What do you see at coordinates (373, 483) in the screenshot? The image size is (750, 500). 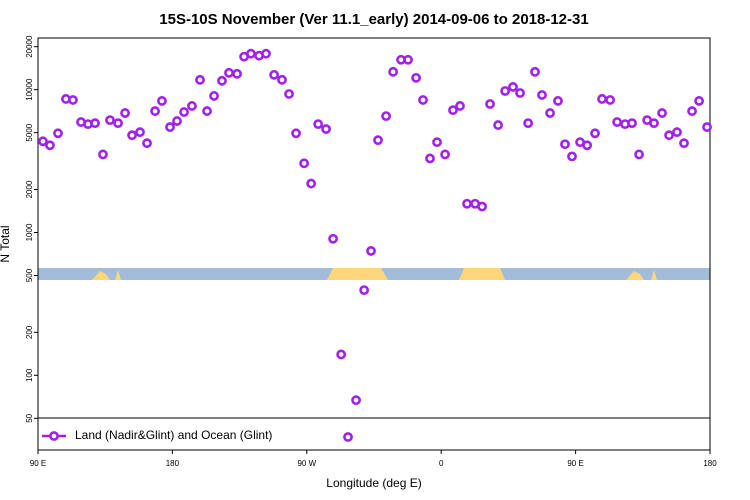 I see `x-axis-label: Longitude (deg E)` at bounding box center [373, 483].